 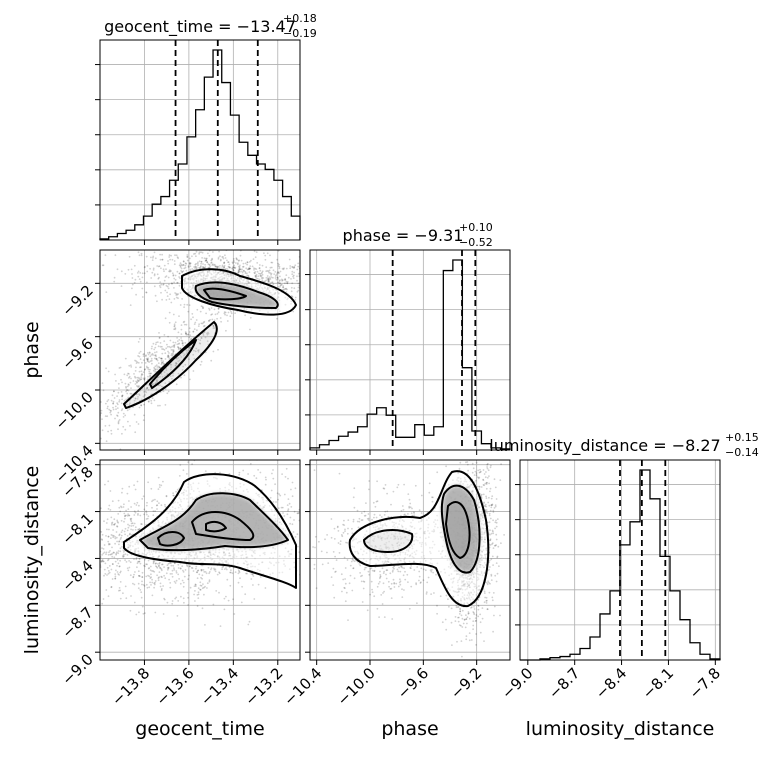 I want to click on hist-phase, so click(x=410, y=354).